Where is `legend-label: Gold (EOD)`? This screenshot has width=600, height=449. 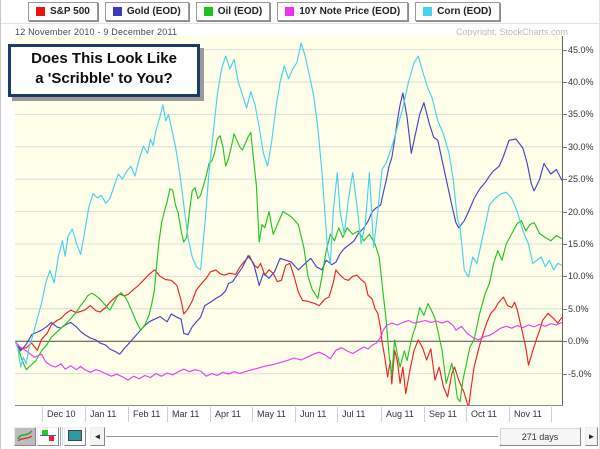
legend-label: Gold (EOD) is located at coordinates (153, 11).